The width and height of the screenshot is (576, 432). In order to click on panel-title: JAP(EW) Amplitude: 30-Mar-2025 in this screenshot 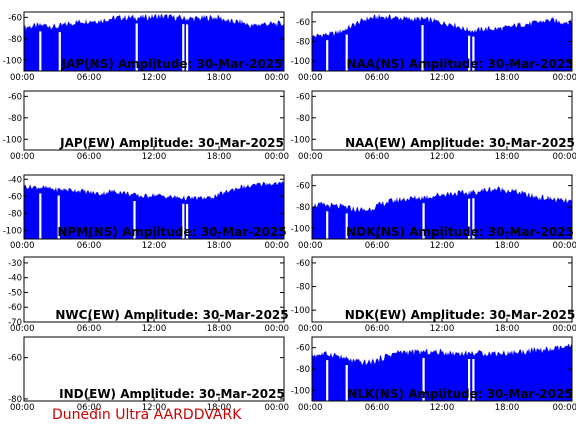, I will do `click(171, 143)`.